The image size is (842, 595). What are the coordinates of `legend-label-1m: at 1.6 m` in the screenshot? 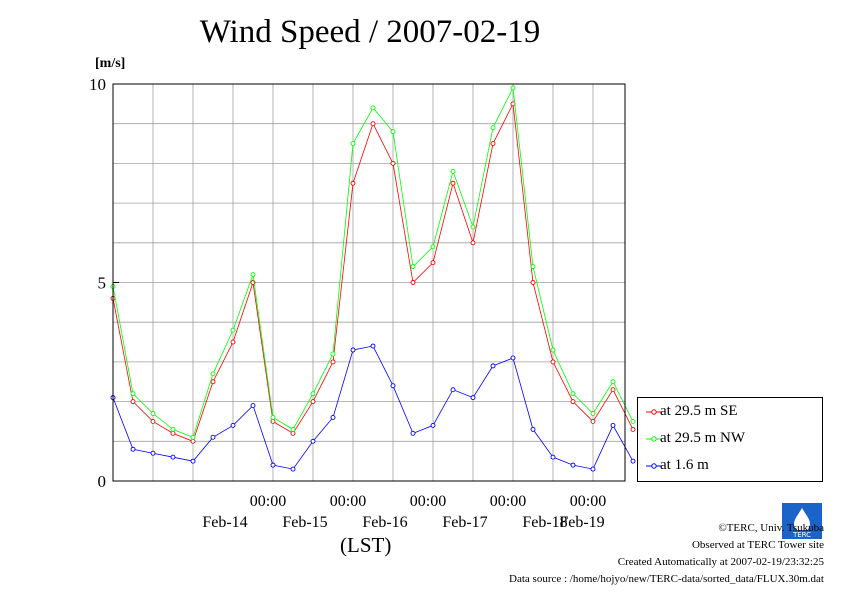 It's located at (684, 465).